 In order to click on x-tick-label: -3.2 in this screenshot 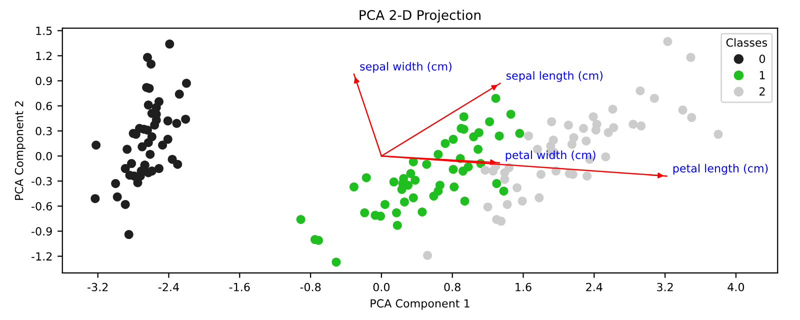, I will do `click(98, 287)`.